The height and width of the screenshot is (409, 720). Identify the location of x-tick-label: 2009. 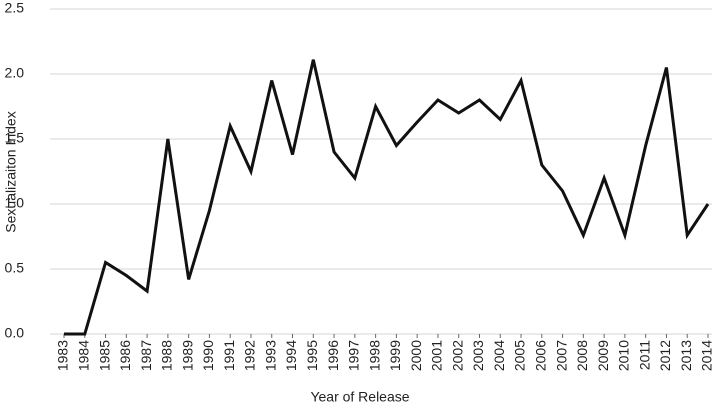
(603, 355).